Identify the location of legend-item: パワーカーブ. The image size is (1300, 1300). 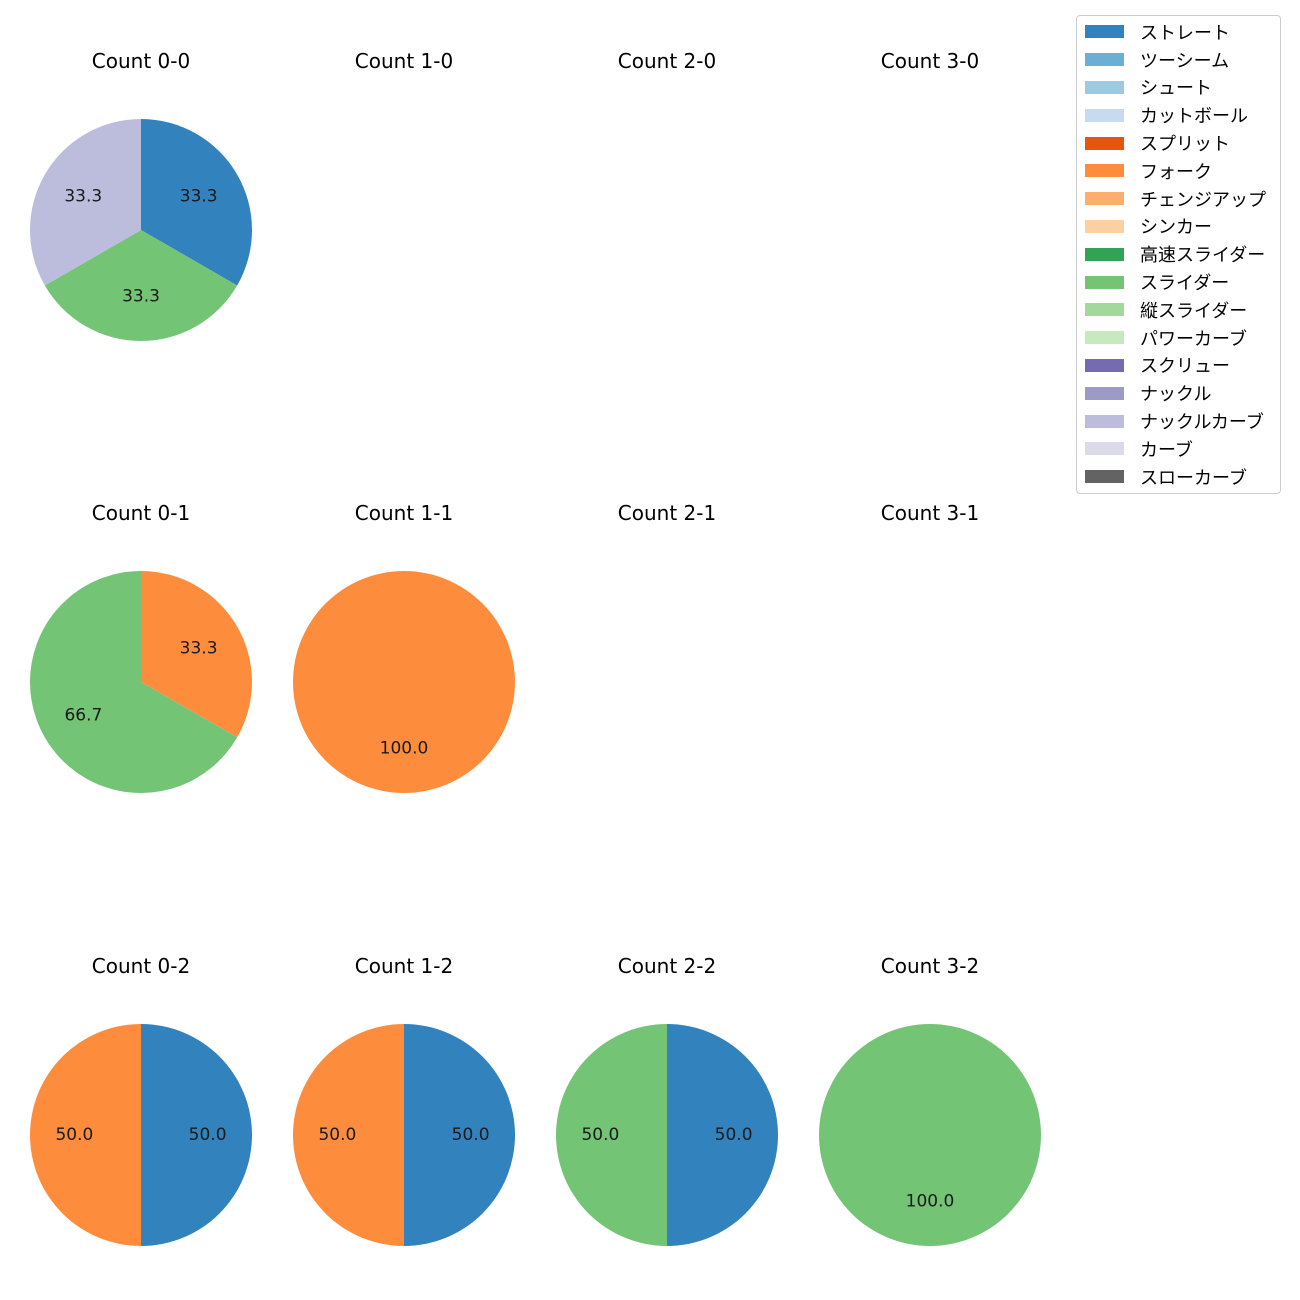
(1178, 338).